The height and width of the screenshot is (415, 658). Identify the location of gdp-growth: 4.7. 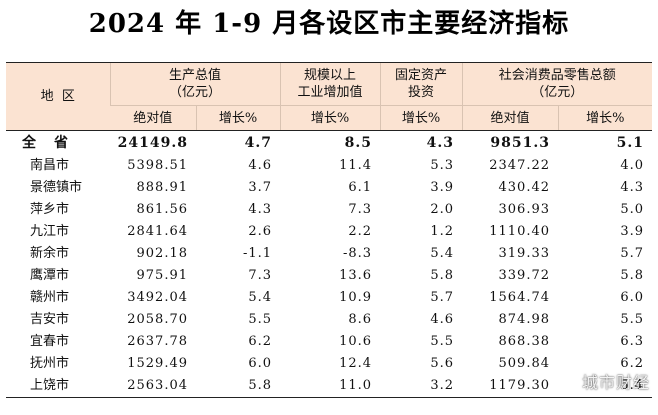
(258, 143).